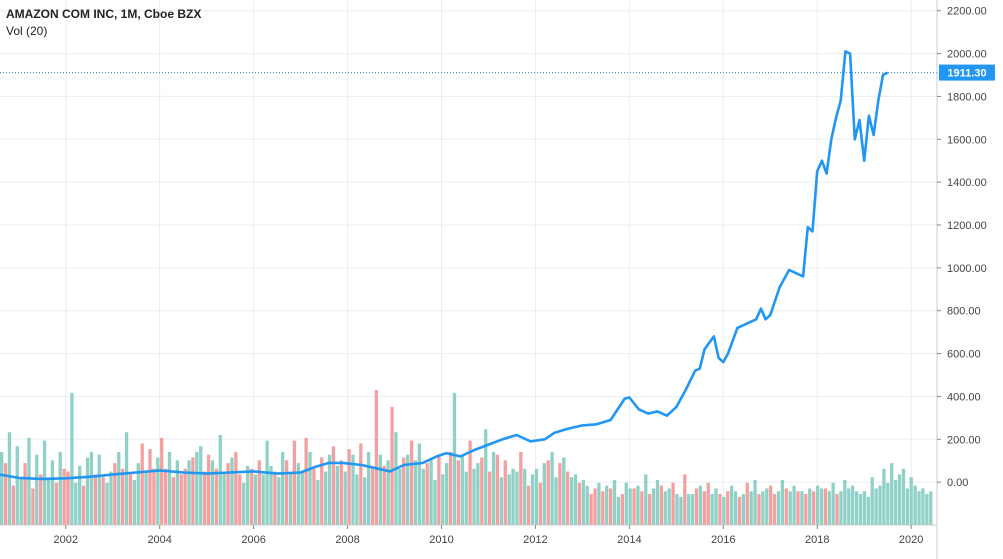  I want to click on time-tick-label: 2002, so click(66, 540).